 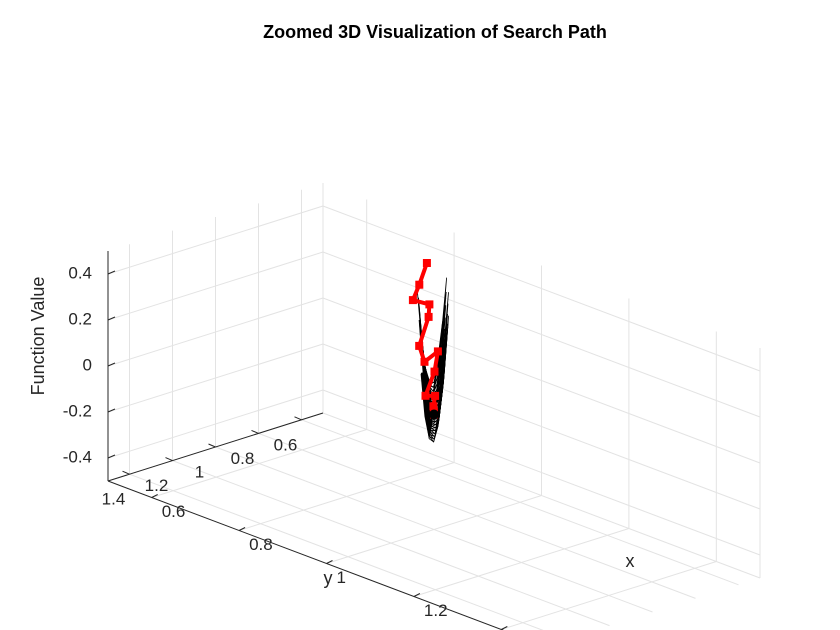 I want to click on y-tick-label: 0.6, so click(x=286, y=444).